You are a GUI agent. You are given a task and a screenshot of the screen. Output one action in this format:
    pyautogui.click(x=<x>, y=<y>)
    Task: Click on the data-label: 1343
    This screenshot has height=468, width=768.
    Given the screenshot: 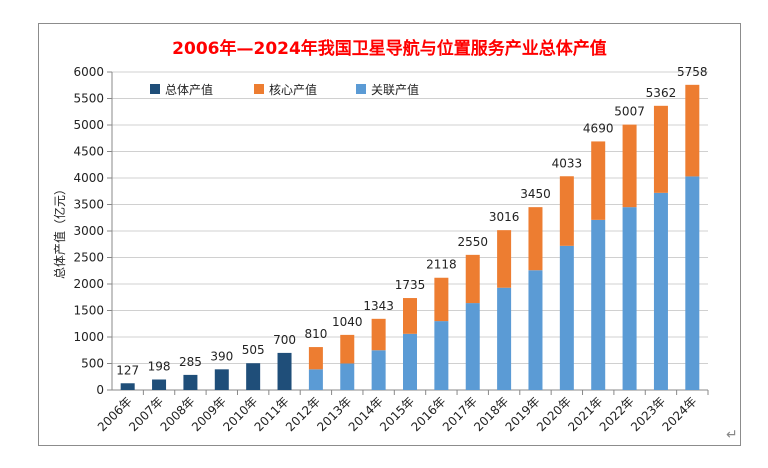 What is the action you would take?
    pyautogui.click(x=378, y=306)
    